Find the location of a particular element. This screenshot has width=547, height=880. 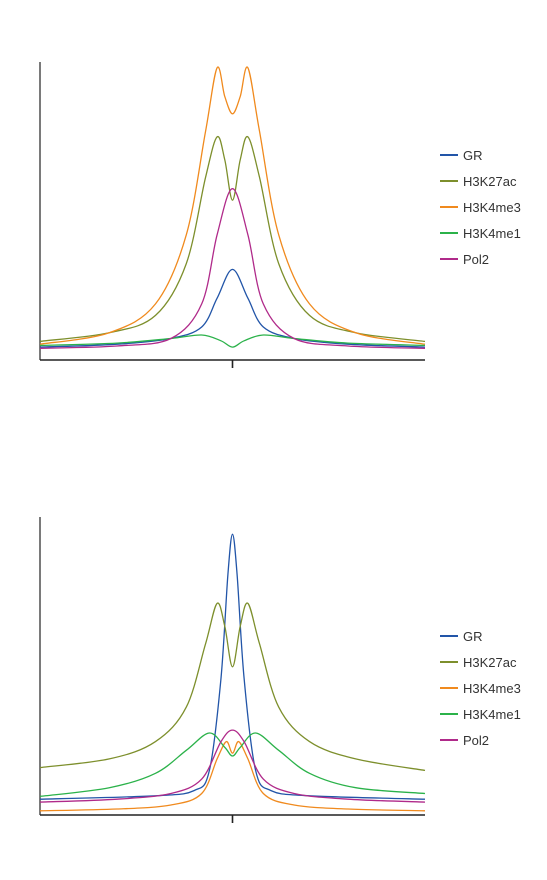

series-line-gr is located at coordinates (232, 308).